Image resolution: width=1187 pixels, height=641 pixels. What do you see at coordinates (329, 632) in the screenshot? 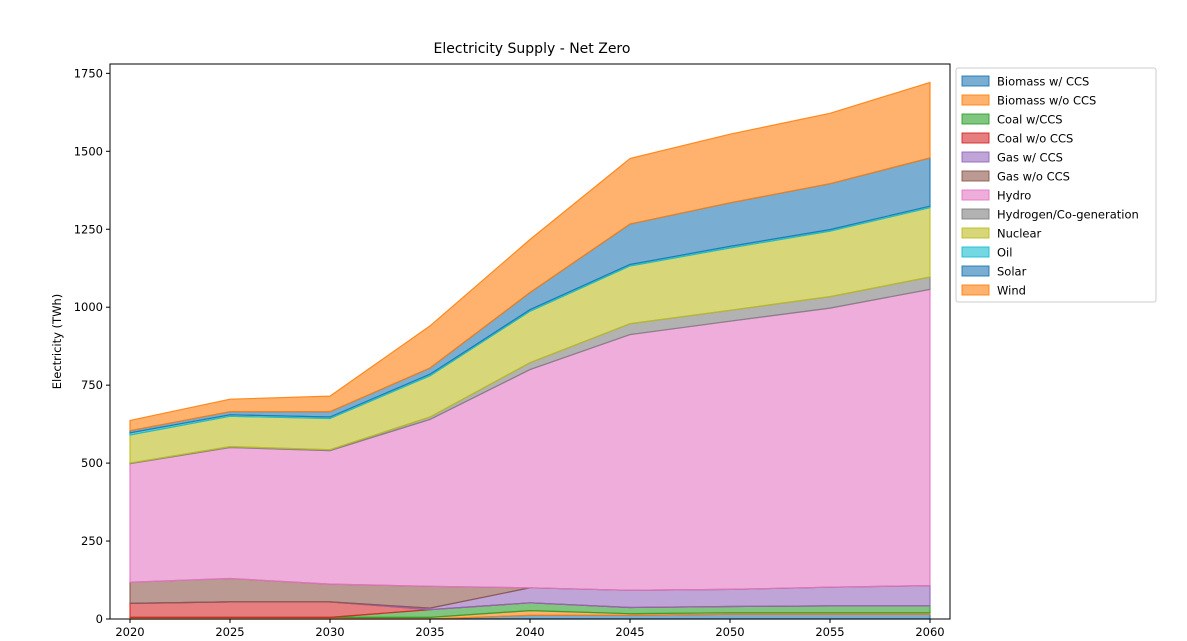
I see `x-tick-label: 2030` at bounding box center [329, 632].